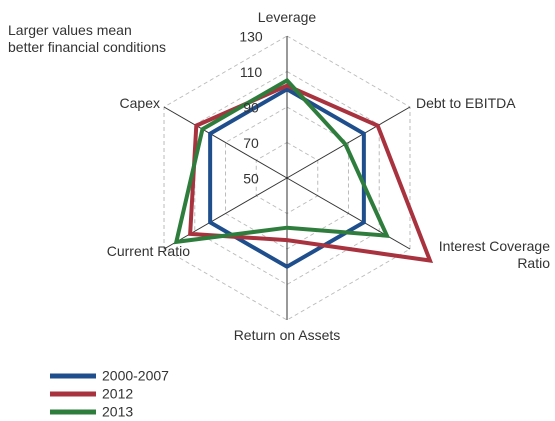  What do you see at coordinates (251, 108) in the screenshot?
I see `tick-label: 90` at bounding box center [251, 108].